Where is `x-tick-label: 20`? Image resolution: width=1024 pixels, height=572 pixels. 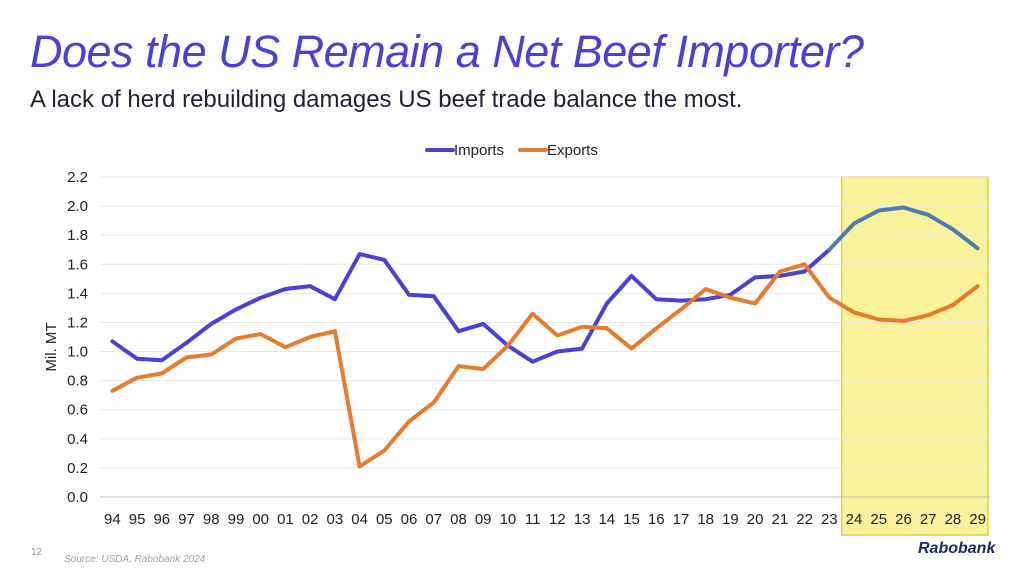 x-tick-label: 20 is located at coordinates (755, 519).